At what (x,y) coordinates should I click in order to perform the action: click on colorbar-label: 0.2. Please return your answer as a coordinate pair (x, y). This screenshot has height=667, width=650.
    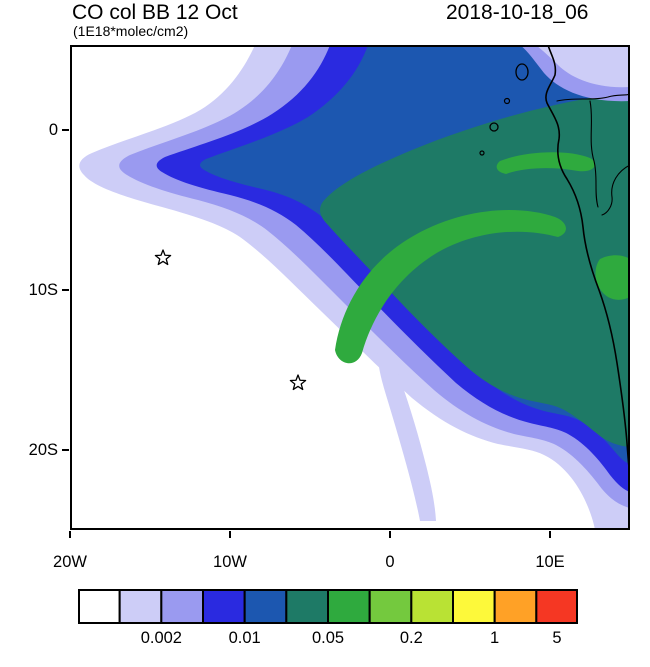
    Looking at the image, I should click on (411, 638).